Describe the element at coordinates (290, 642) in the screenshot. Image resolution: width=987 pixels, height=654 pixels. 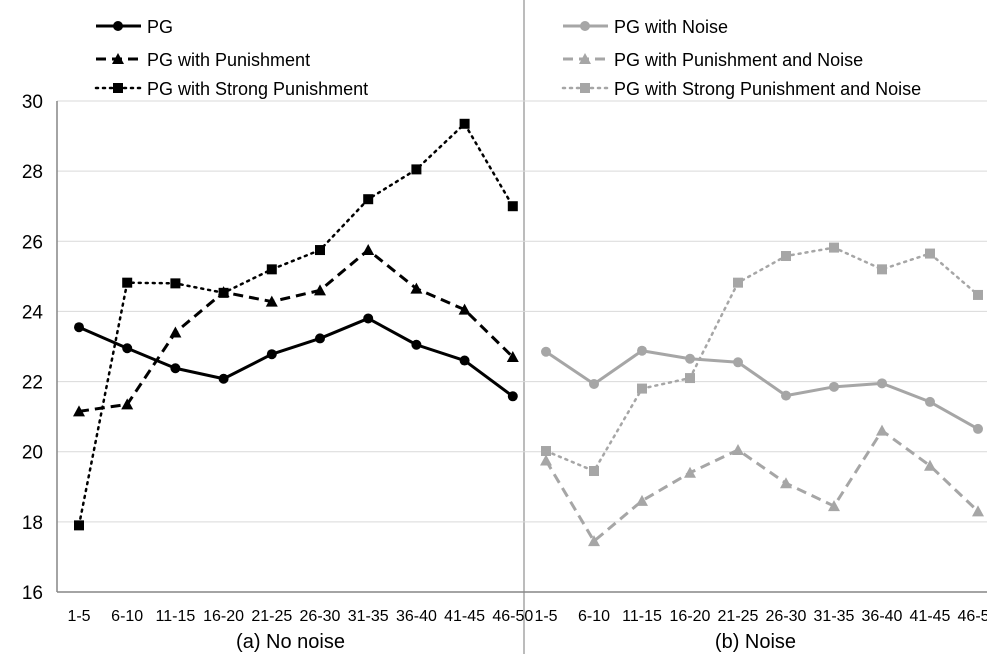
I see `panel-subtitle: (a) No noise` at that location.